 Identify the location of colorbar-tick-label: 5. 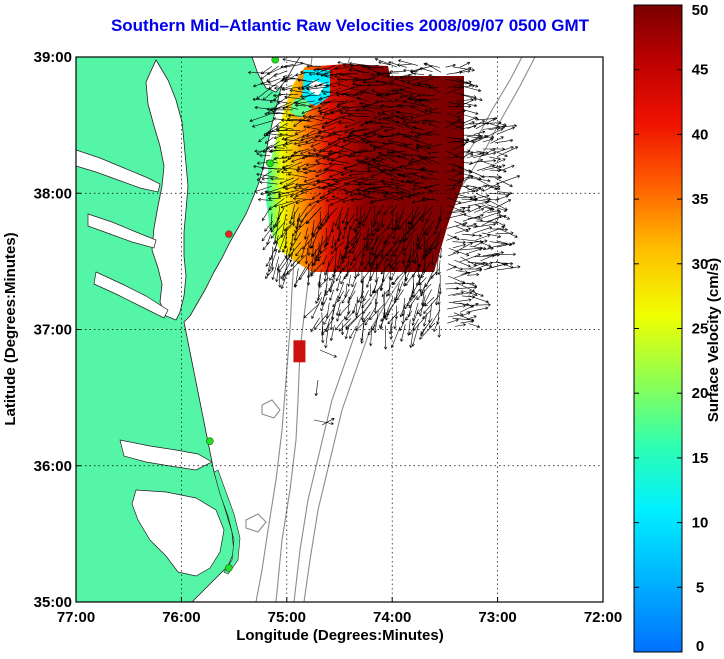
(700, 587).